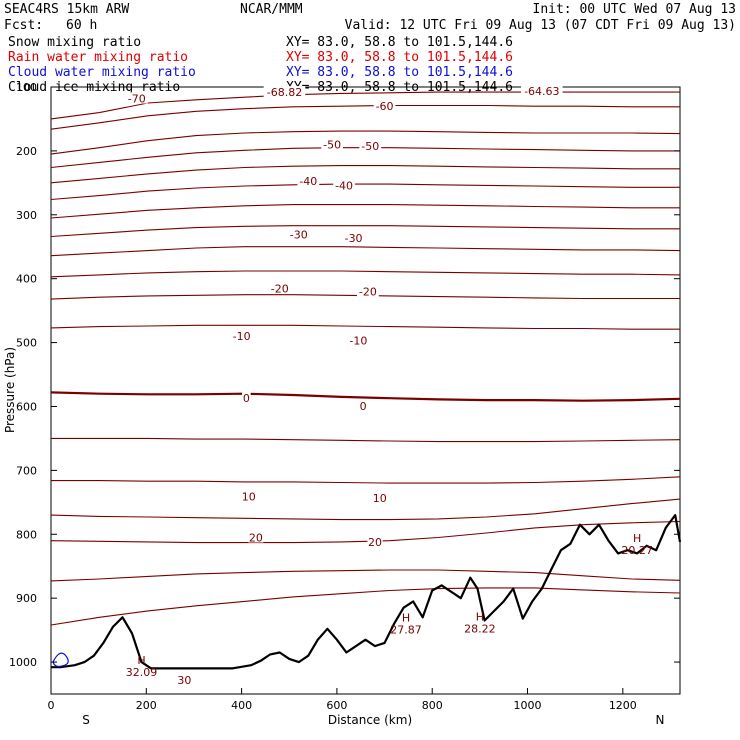  I want to click on y-tick-label: 600, so click(26, 406).